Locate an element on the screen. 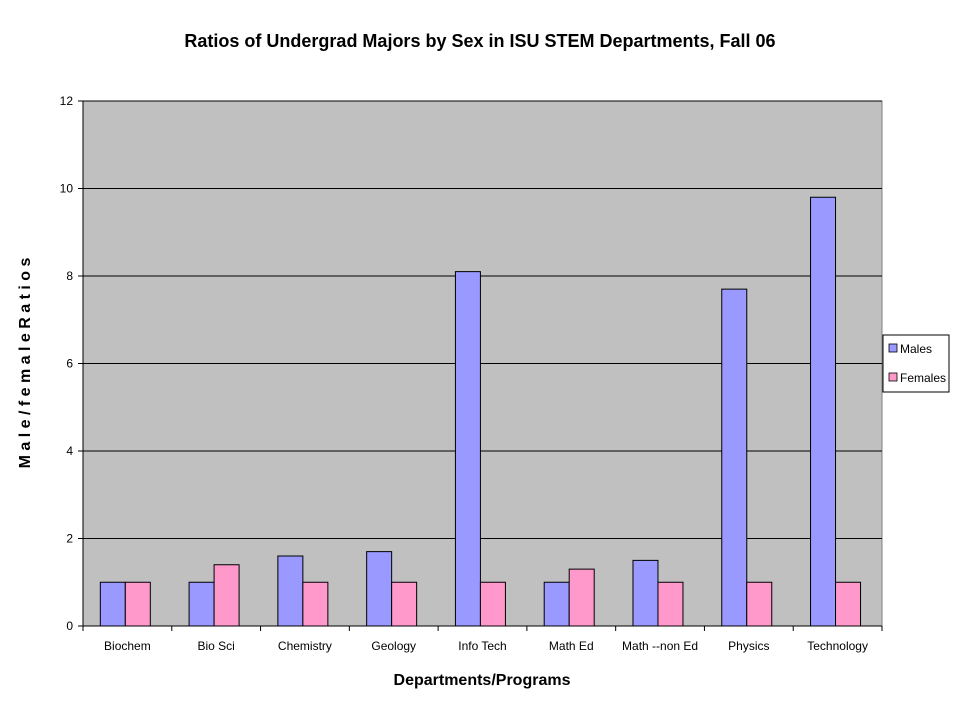 The height and width of the screenshot is (720, 960). bar-females-chemistry is located at coordinates (315, 604).